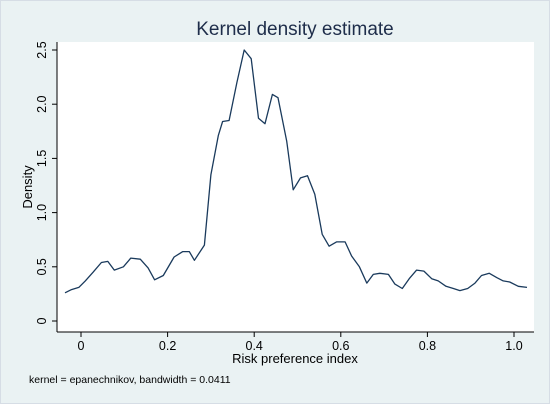  Describe the element at coordinates (42, 266) in the screenshot. I see `y-tick-label: 0.5` at that location.